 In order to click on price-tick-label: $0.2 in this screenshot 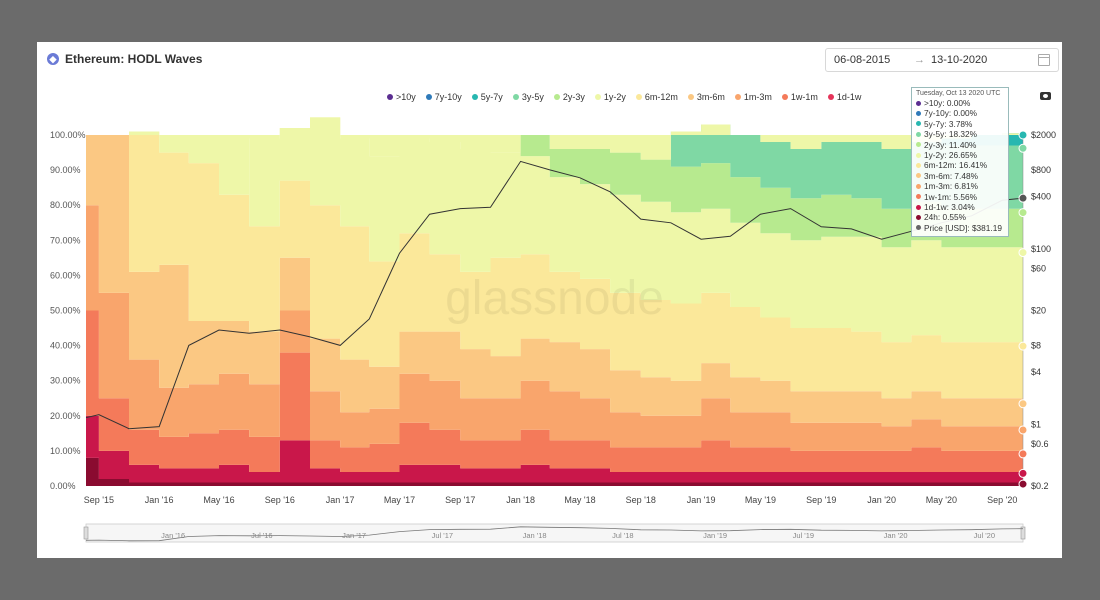, I will do `click(1040, 486)`.